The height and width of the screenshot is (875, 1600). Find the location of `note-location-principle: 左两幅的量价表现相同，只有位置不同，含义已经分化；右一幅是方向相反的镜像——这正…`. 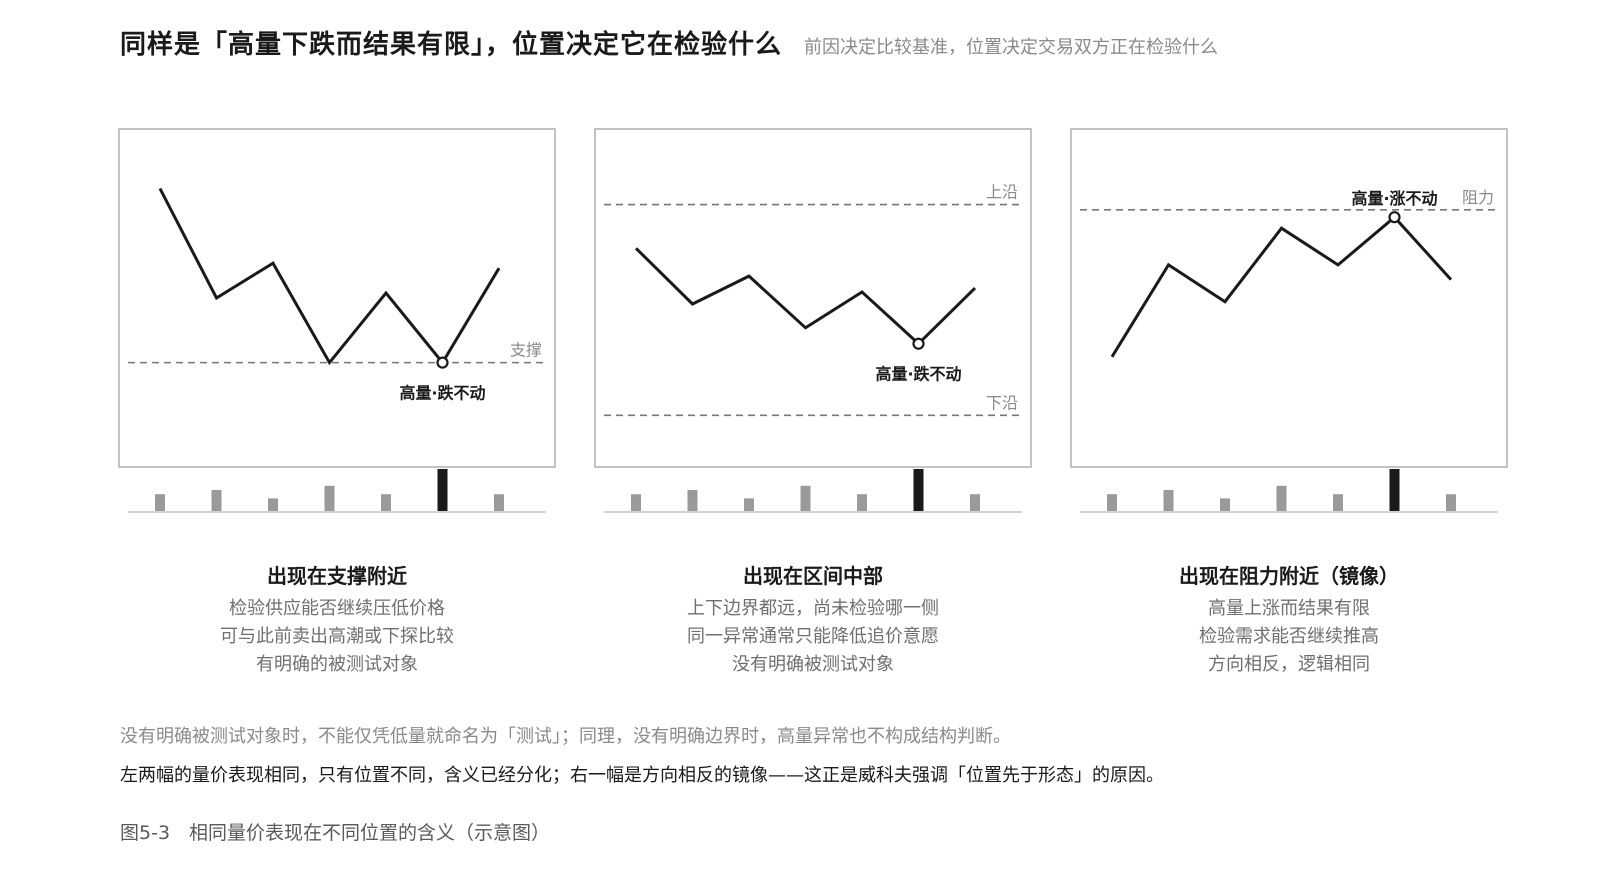

note-location-principle: 左两幅的量价表现相同，只有位置不同，含义已经分化；右一幅是方向相反的镜像——这正… is located at coordinates (642, 775).